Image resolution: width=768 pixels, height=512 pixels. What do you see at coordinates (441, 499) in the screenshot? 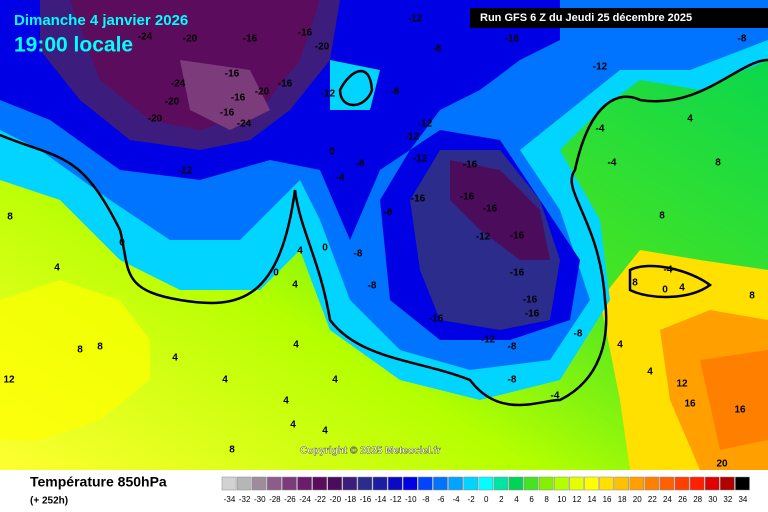
I see `legend-tick-label: -6` at bounding box center [441, 499].